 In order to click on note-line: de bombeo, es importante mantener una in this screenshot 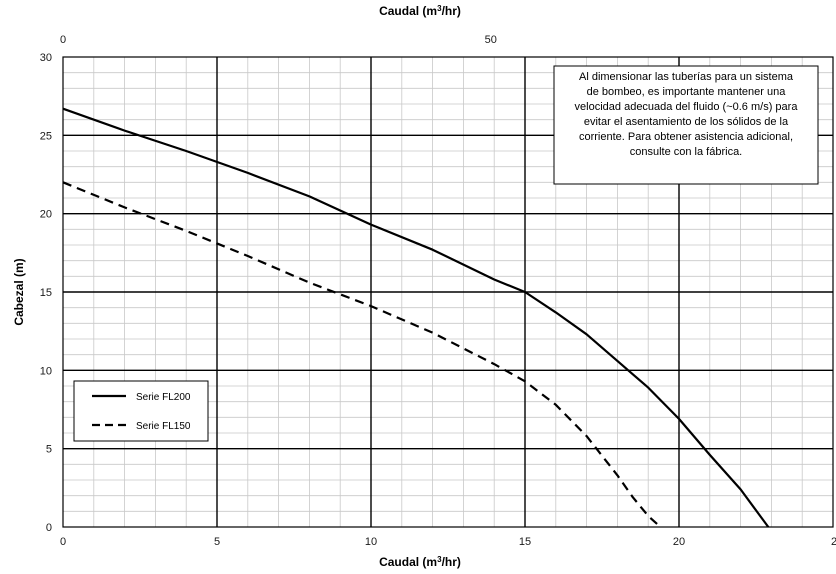, I will do `click(687, 92)`.